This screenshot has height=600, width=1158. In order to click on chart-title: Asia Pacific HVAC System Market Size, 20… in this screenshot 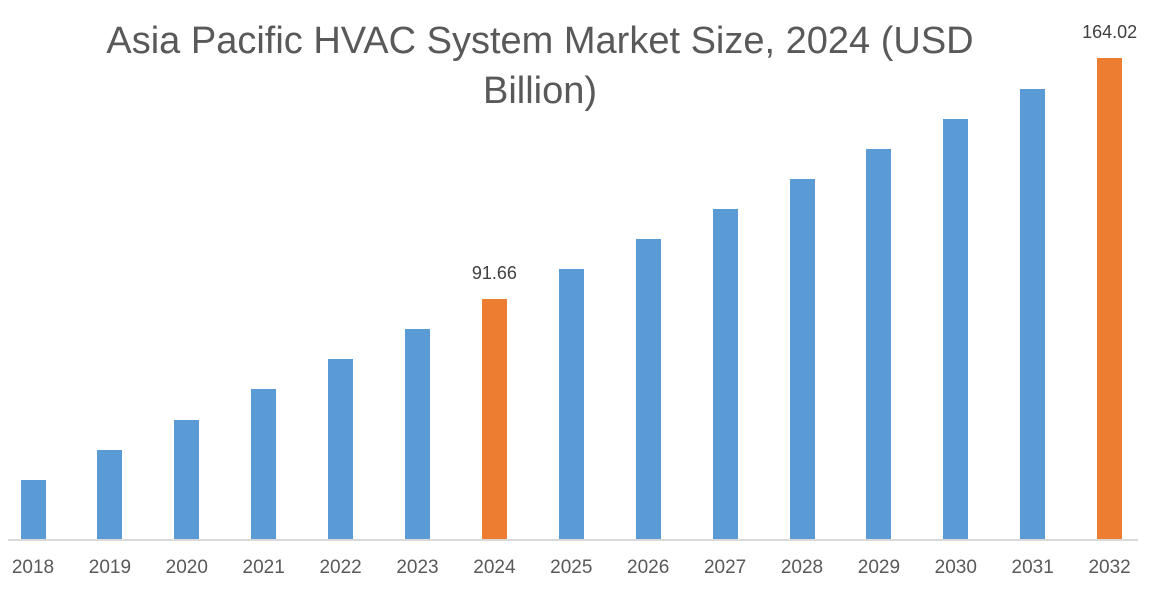, I will do `click(540, 66)`.